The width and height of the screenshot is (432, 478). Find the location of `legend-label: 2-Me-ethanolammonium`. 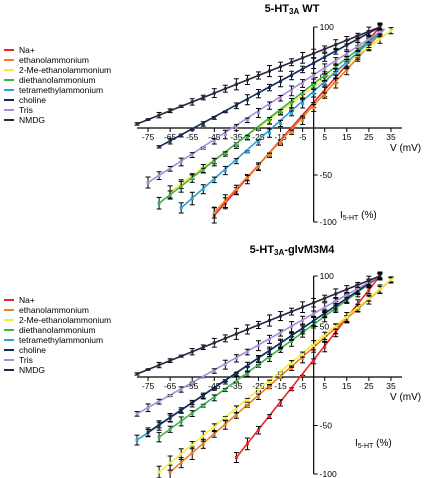

legend-label: 2-Me-ethanolammonium is located at coordinates (65, 70).